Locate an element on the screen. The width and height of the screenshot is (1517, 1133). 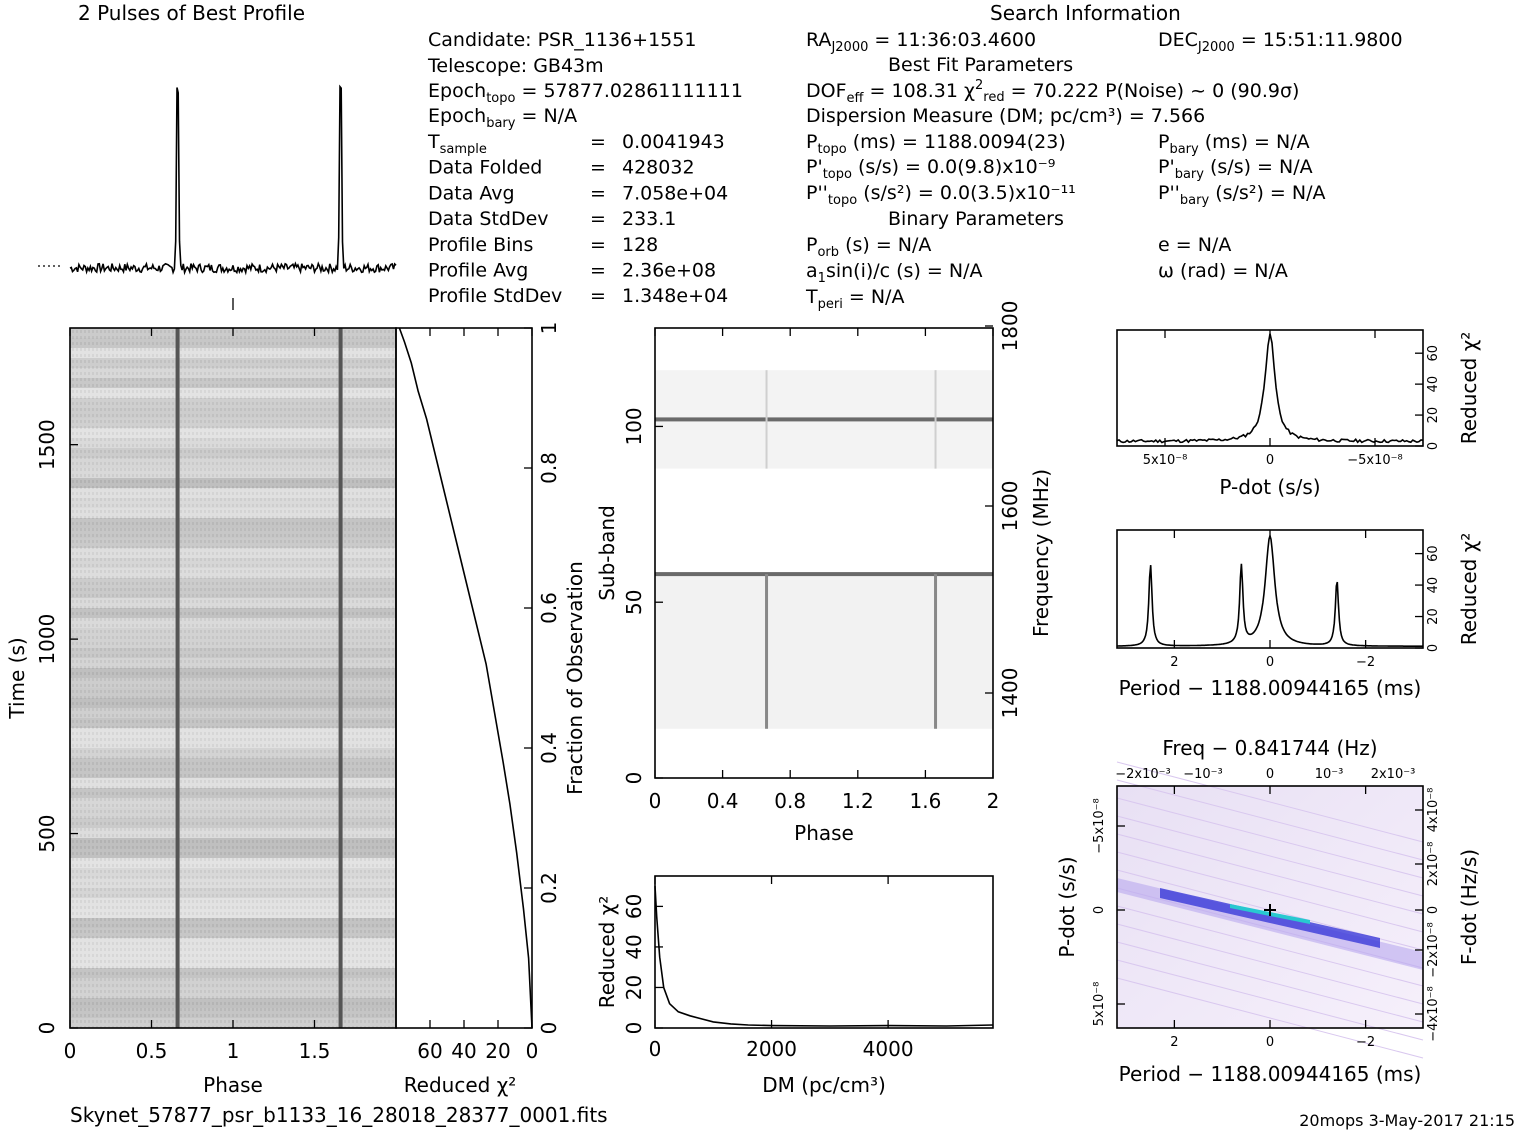
epoch-topo-line: Epochtopo = 57877.02861111111 is located at coordinates (585, 93).